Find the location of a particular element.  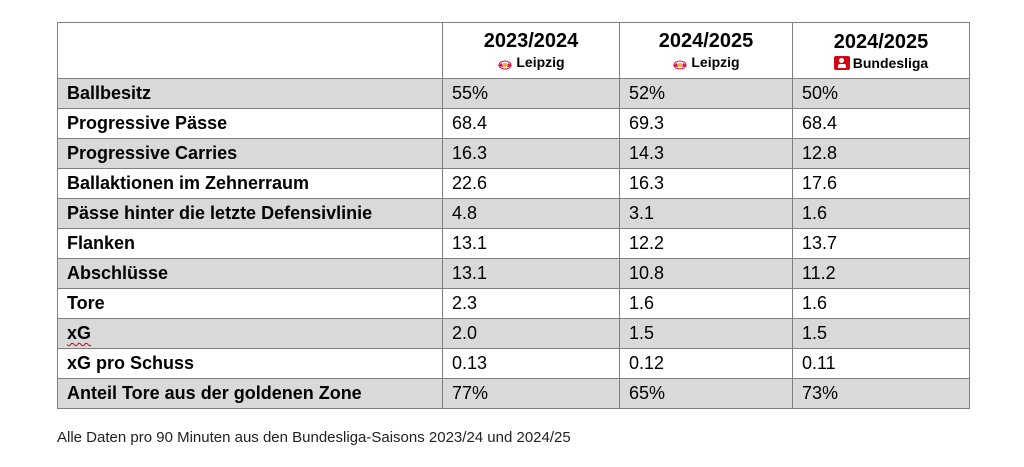

value-cell: 52% is located at coordinates (706, 93).